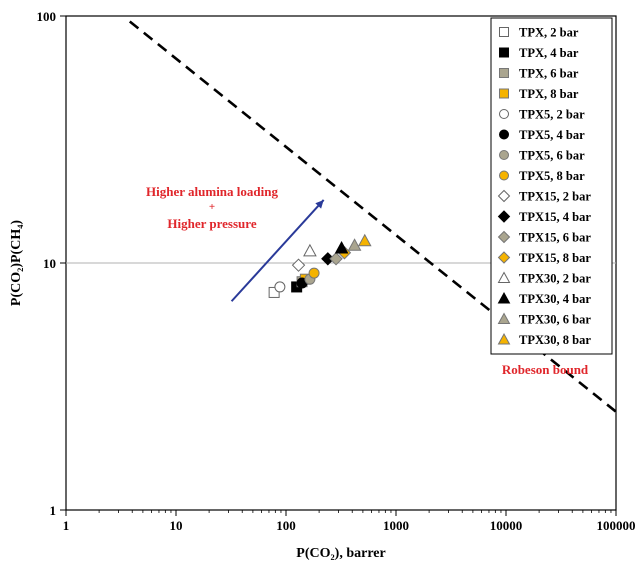  What do you see at coordinates (555, 258) in the screenshot?
I see `legend-label: TPX15, 8 bar` at bounding box center [555, 258].